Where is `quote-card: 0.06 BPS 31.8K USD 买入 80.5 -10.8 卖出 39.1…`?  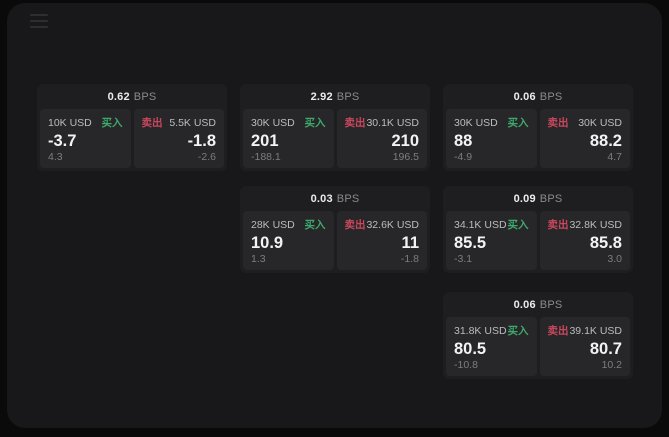
quote-card: 0.06 BPS 31.8K USD 买入 80.5 -10.8 卖出 39.1… is located at coordinates (538, 335).